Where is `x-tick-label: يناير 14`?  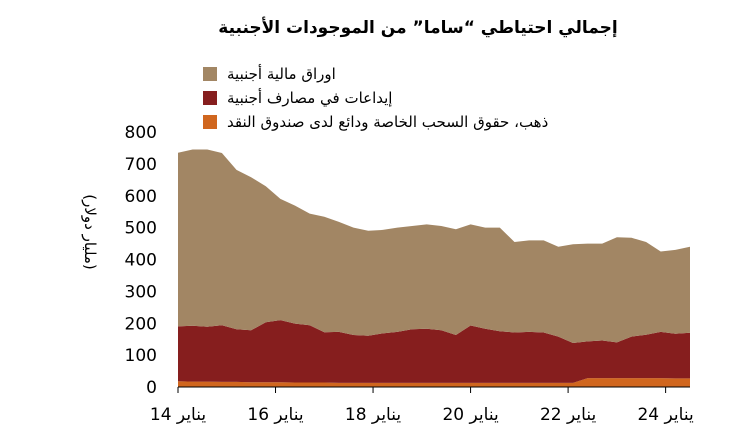 x-tick-label: يناير 14 is located at coordinates (178, 415).